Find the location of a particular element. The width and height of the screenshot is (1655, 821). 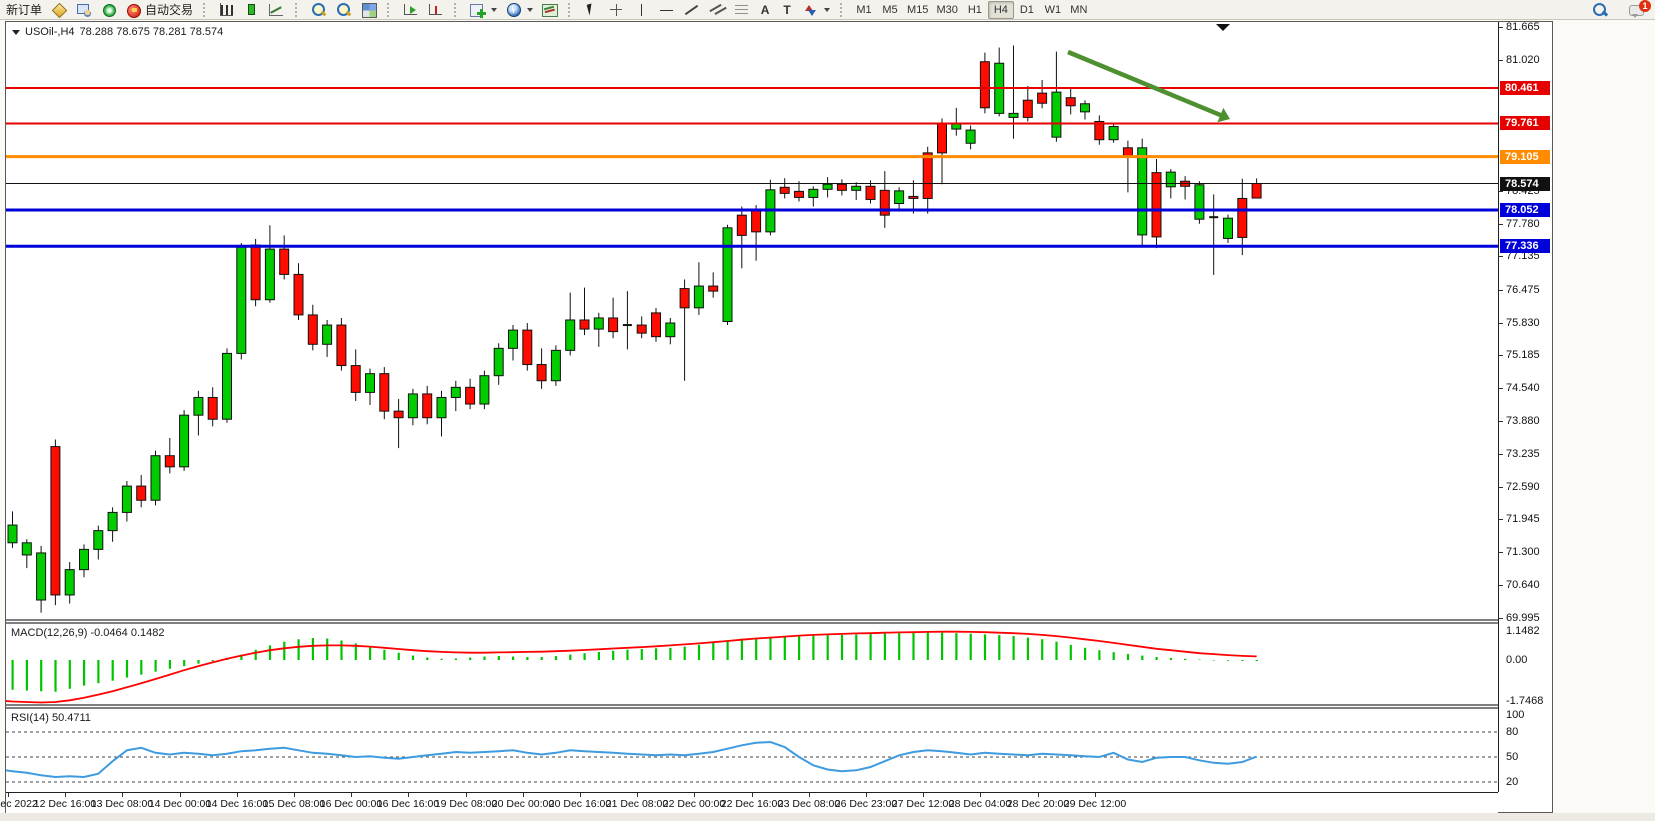

main-toolbar: 新订单 自动交易 A T M1 M5 M15 M30 H1 H4 D1 W1 MN is located at coordinates (827, 10).